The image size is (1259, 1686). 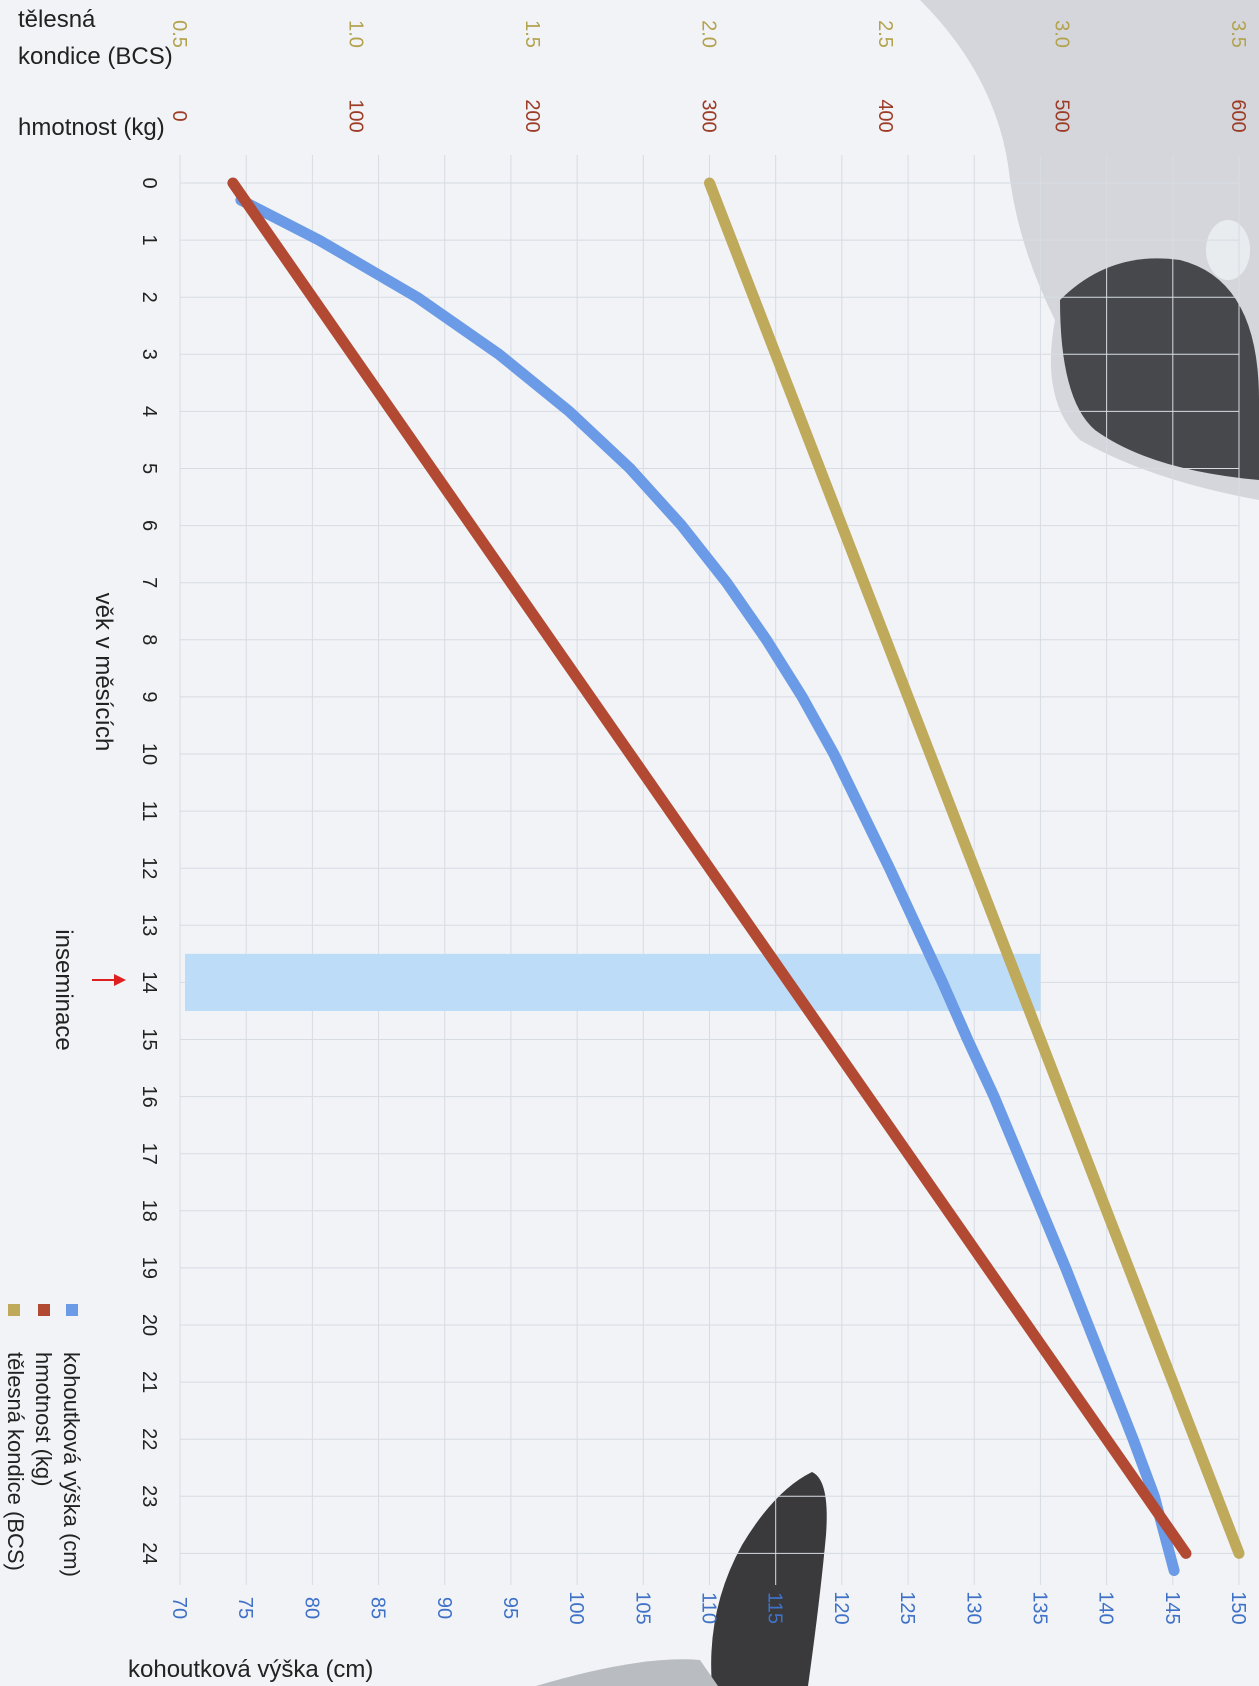 What do you see at coordinates (973, 1607) in the screenshot?
I see `height-tick-label: 130` at bounding box center [973, 1607].